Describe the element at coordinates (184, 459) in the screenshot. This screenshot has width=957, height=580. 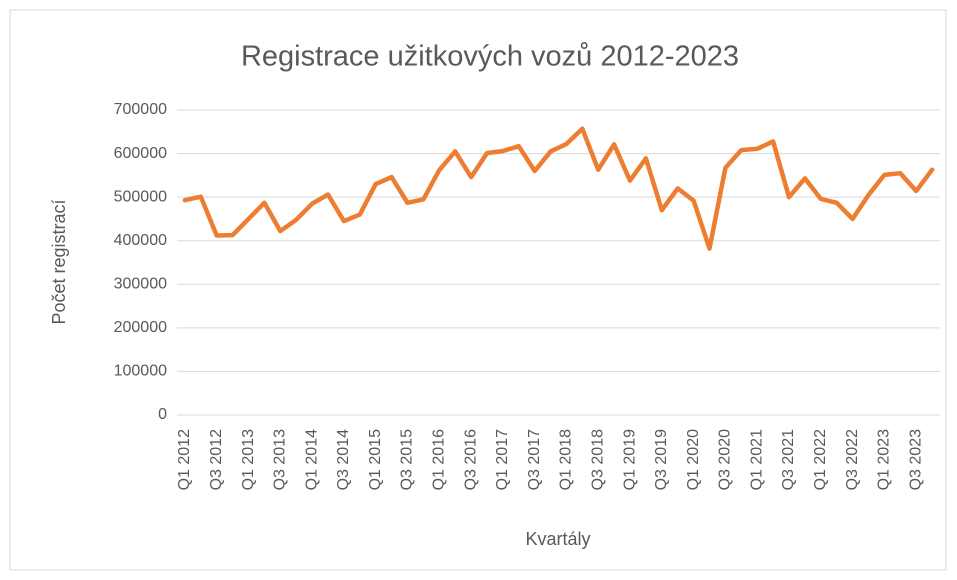
I see `x-tick-label: Q1 2012` at that location.